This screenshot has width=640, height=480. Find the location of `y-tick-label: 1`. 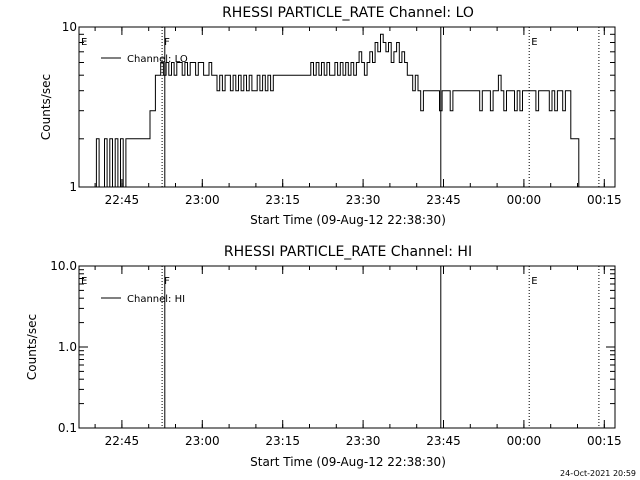

y-tick-label: 1 is located at coordinates (73, 187).